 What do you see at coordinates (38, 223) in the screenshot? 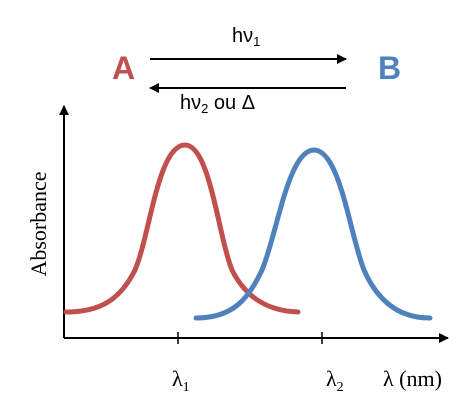
I see `y-axis-label: Absorbance` at bounding box center [38, 223].